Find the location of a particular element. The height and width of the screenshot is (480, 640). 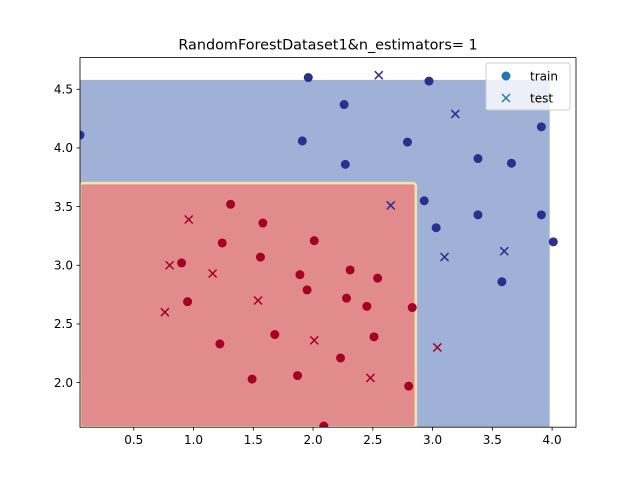

x-tick-label: 1.5 is located at coordinates (253, 440).